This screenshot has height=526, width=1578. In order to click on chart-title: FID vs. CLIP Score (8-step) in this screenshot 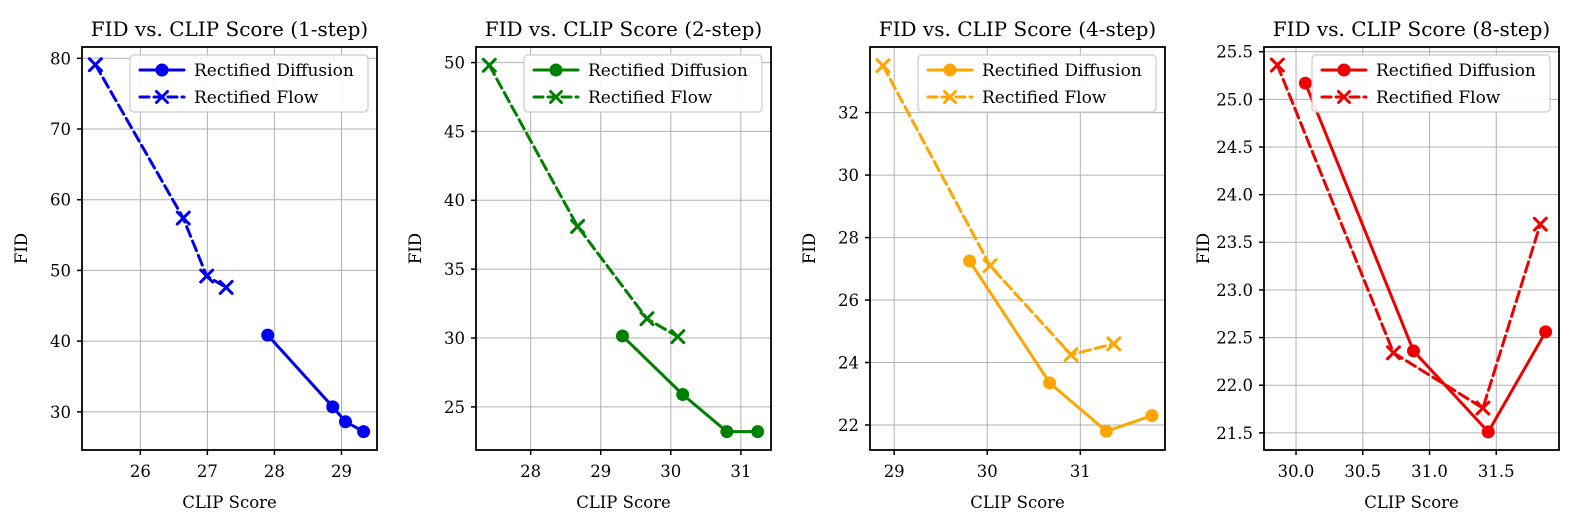, I will do `click(1411, 29)`.